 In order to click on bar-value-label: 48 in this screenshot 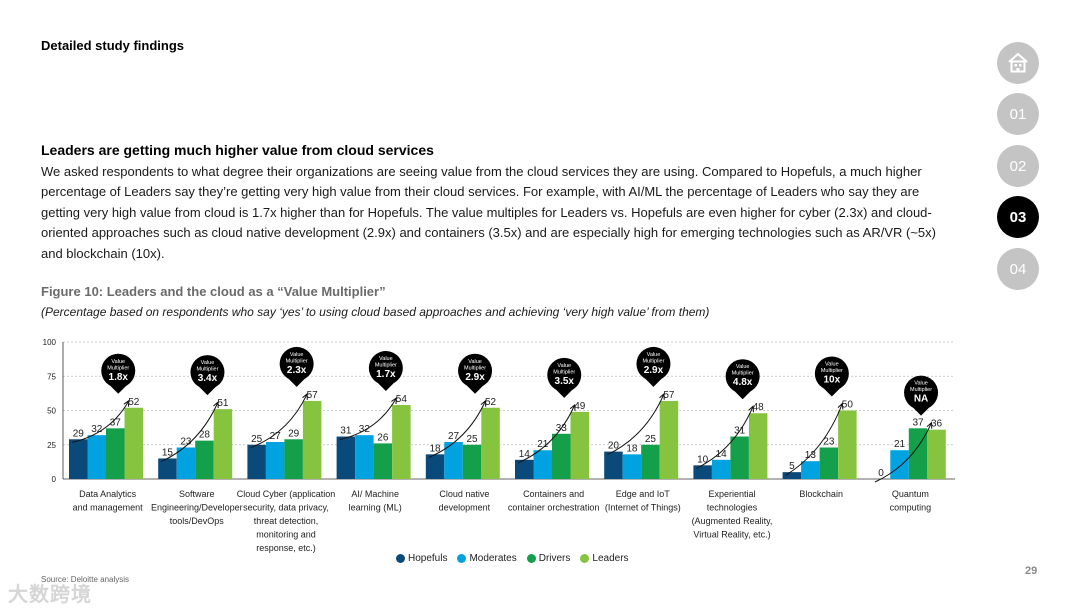, I will do `click(759, 407)`.